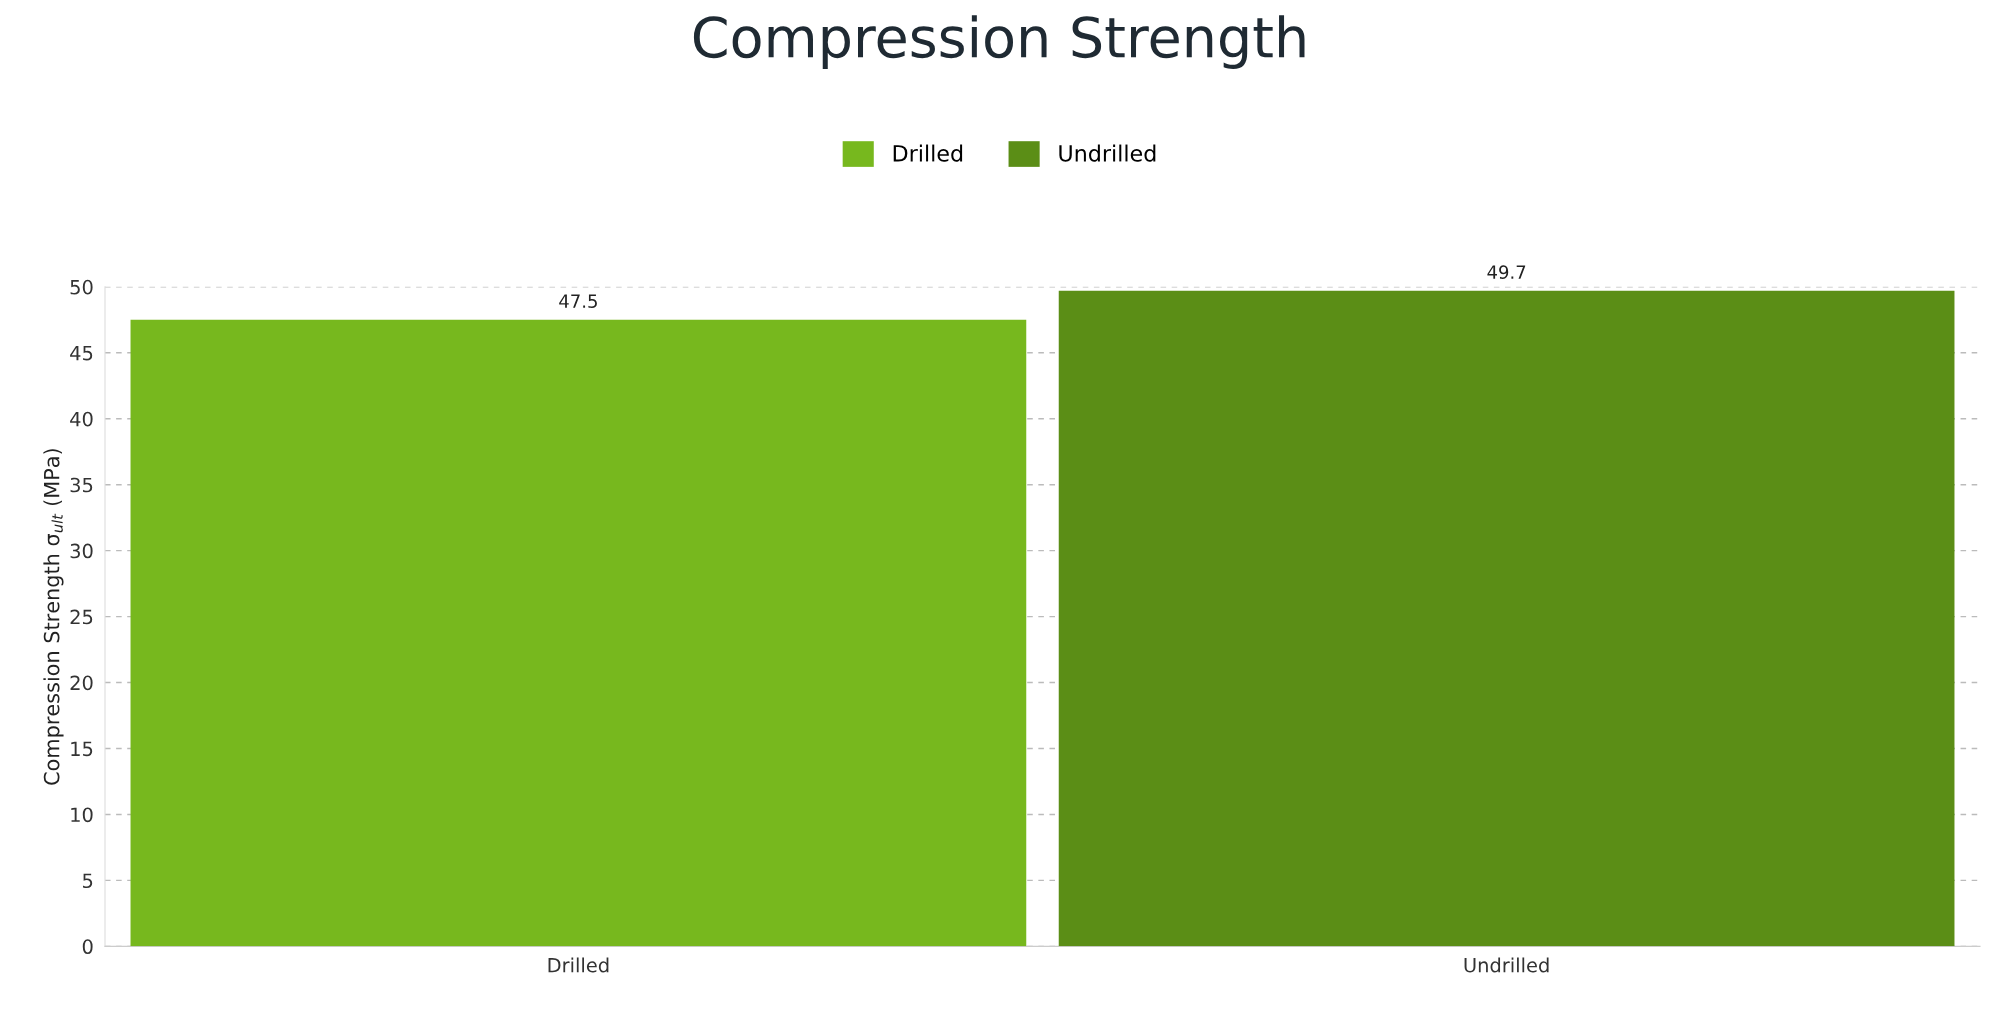 The height and width of the screenshot is (1010, 2000). Describe the element at coordinates (82, 815) in the screenshot. I see `y-tick-label: 10` at that location.